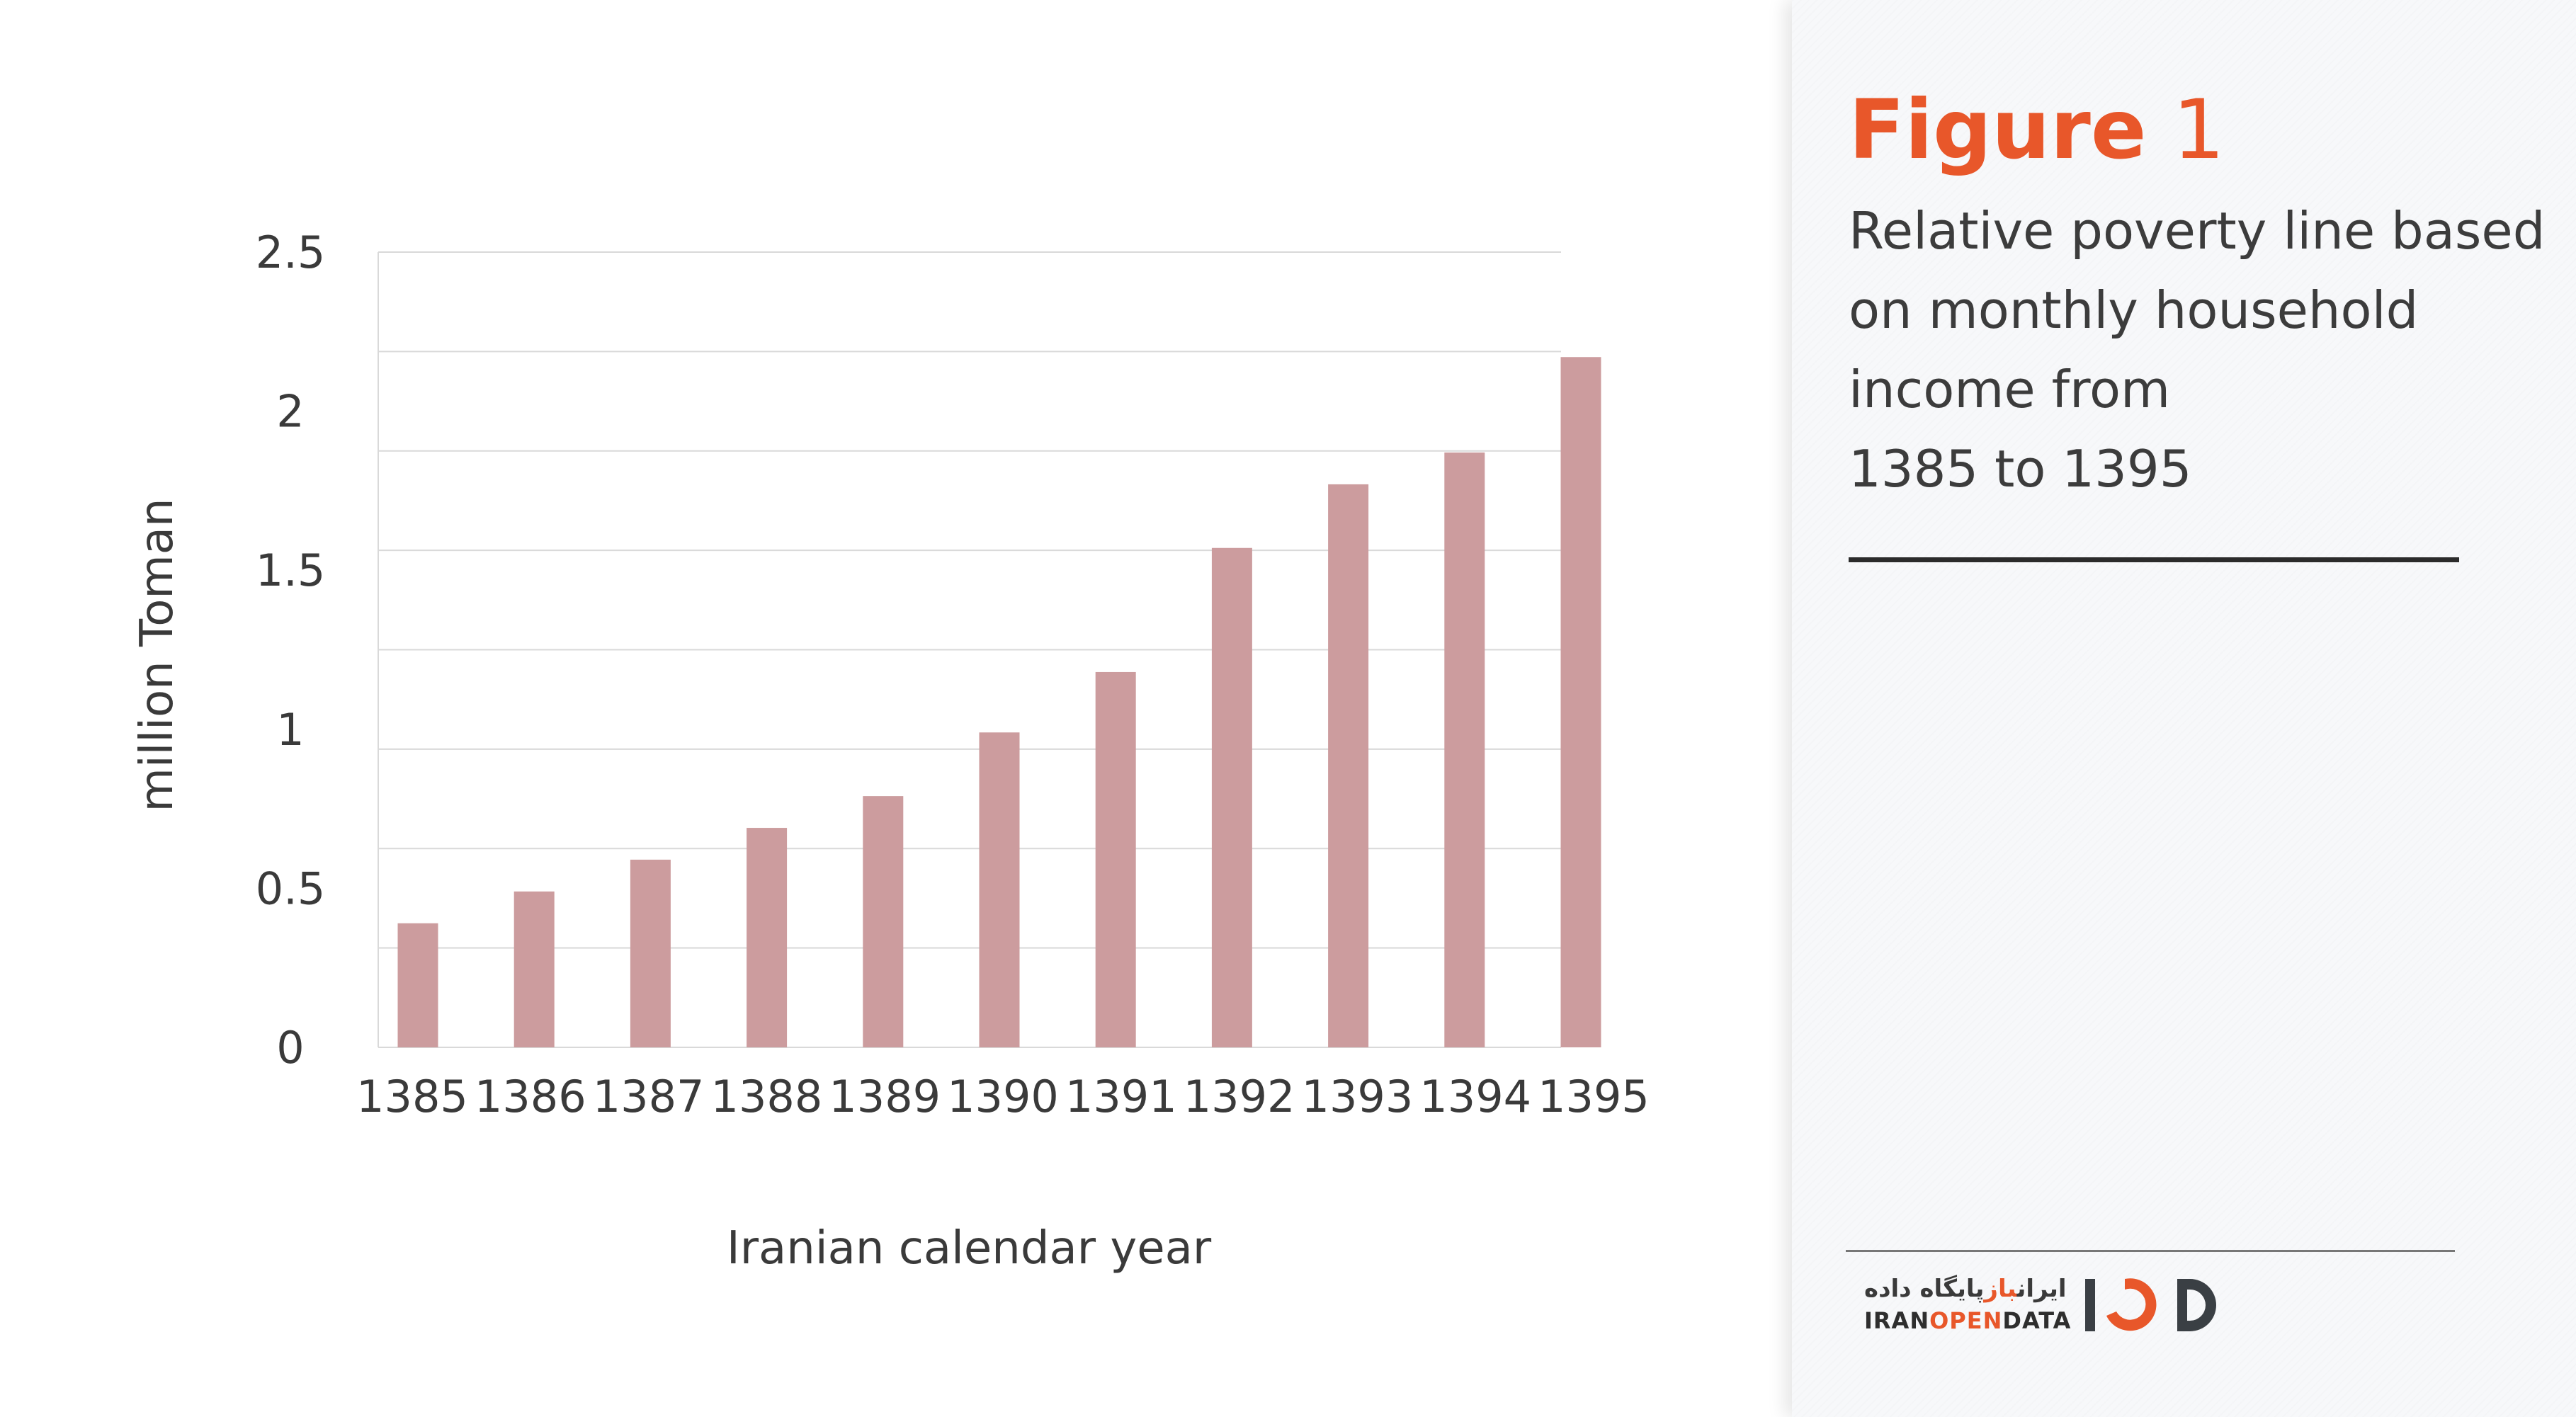 The image size is (2576, 1417). What do you see at coordinates (1239, 1096) in the screenshot?
I see `x-tick-label: 1392` at bounding box center [1239, 1096].